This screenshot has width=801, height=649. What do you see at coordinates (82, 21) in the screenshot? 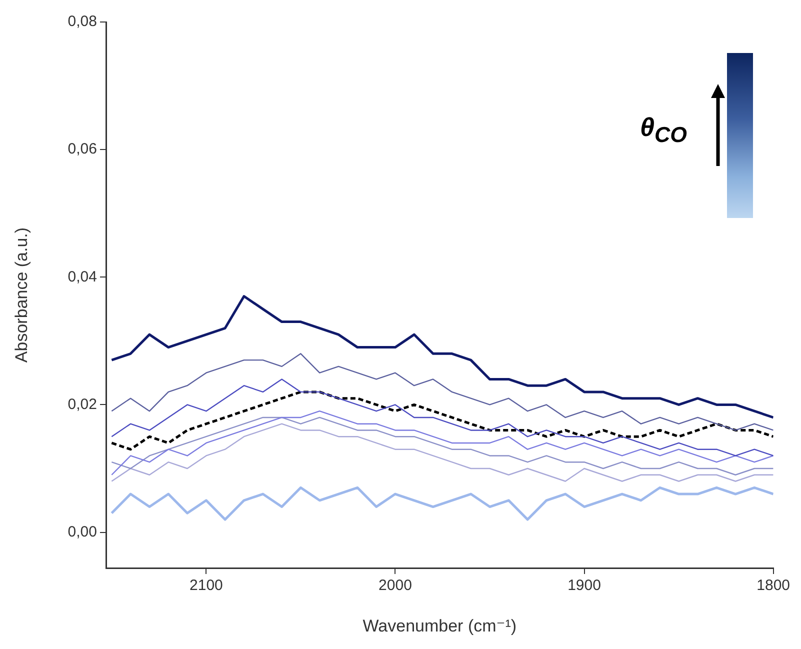
I see `y-tick-label: 0,08` at bounding box center [82, 21].